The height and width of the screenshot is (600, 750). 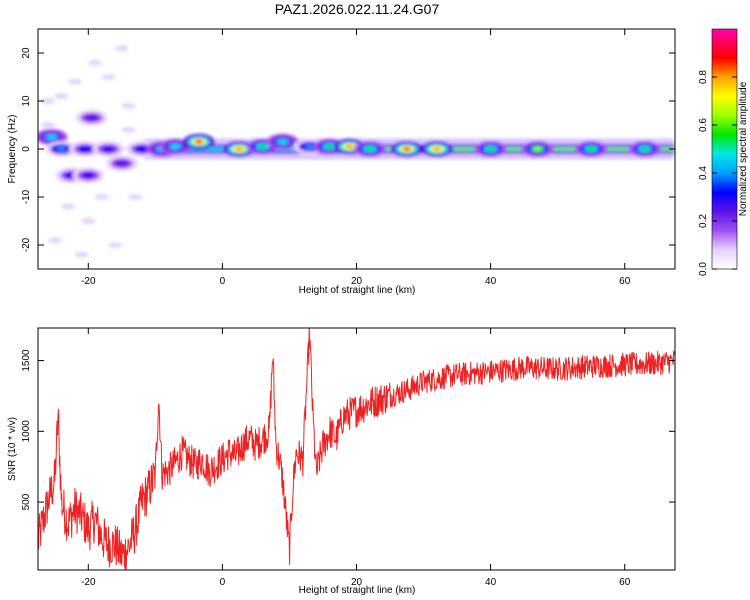 What do you see at coordinates (26, 53) in the screenshot?
I see `y-tick-label: 20` at bounding box center [26, 53].